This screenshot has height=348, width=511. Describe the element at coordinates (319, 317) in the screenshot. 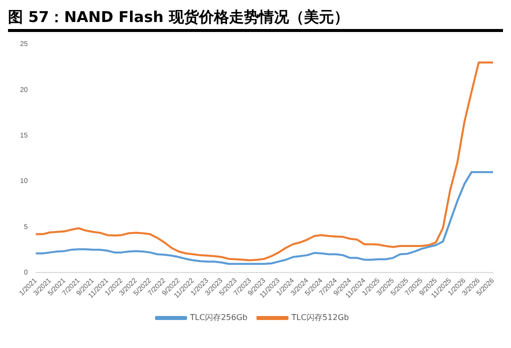

I see `legend-label: TLC闪存512Gb` at that location.